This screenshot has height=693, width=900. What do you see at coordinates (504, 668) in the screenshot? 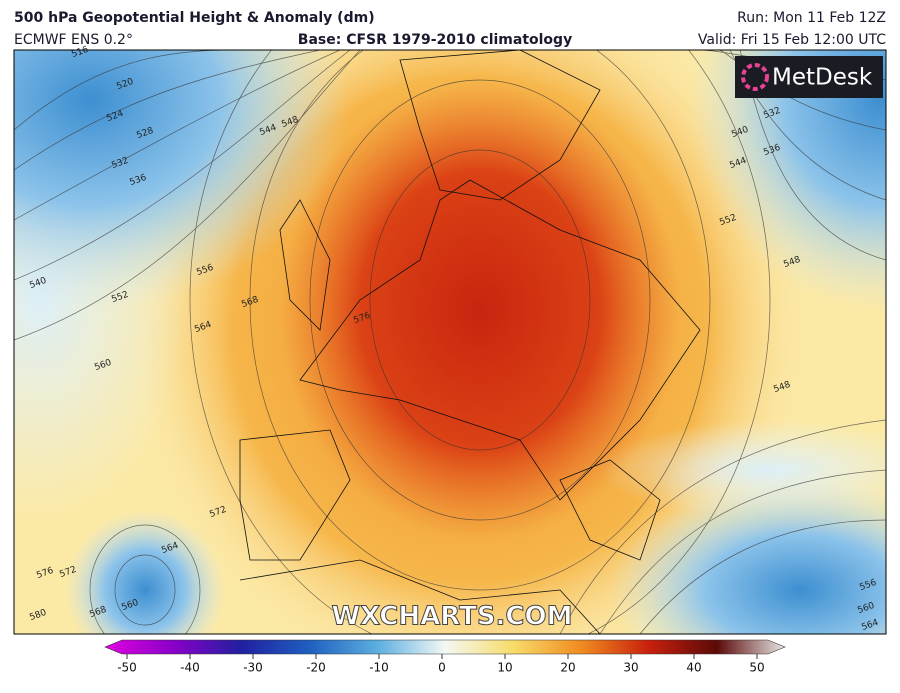
I see `colorbar-tick-label: 10` at bounding box center [504, 668].